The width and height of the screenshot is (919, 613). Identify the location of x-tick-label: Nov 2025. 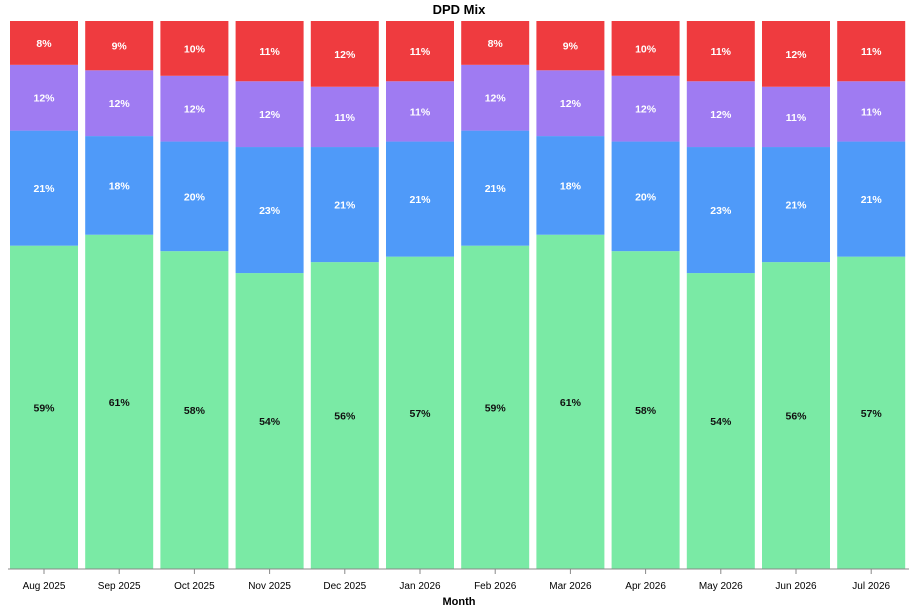
(269, 586).